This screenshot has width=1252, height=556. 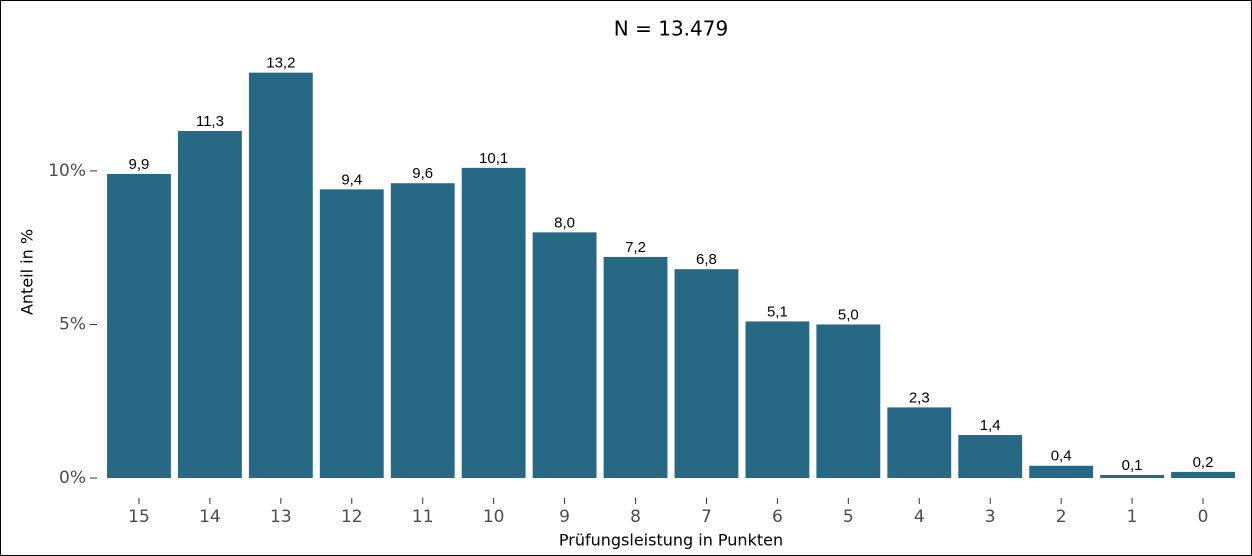 What do you see at coordinates (671, 540) in the screenshot?
I see `x-axis-title: Prüfungsleistung in Punkten` at bounding box center [671, 540].